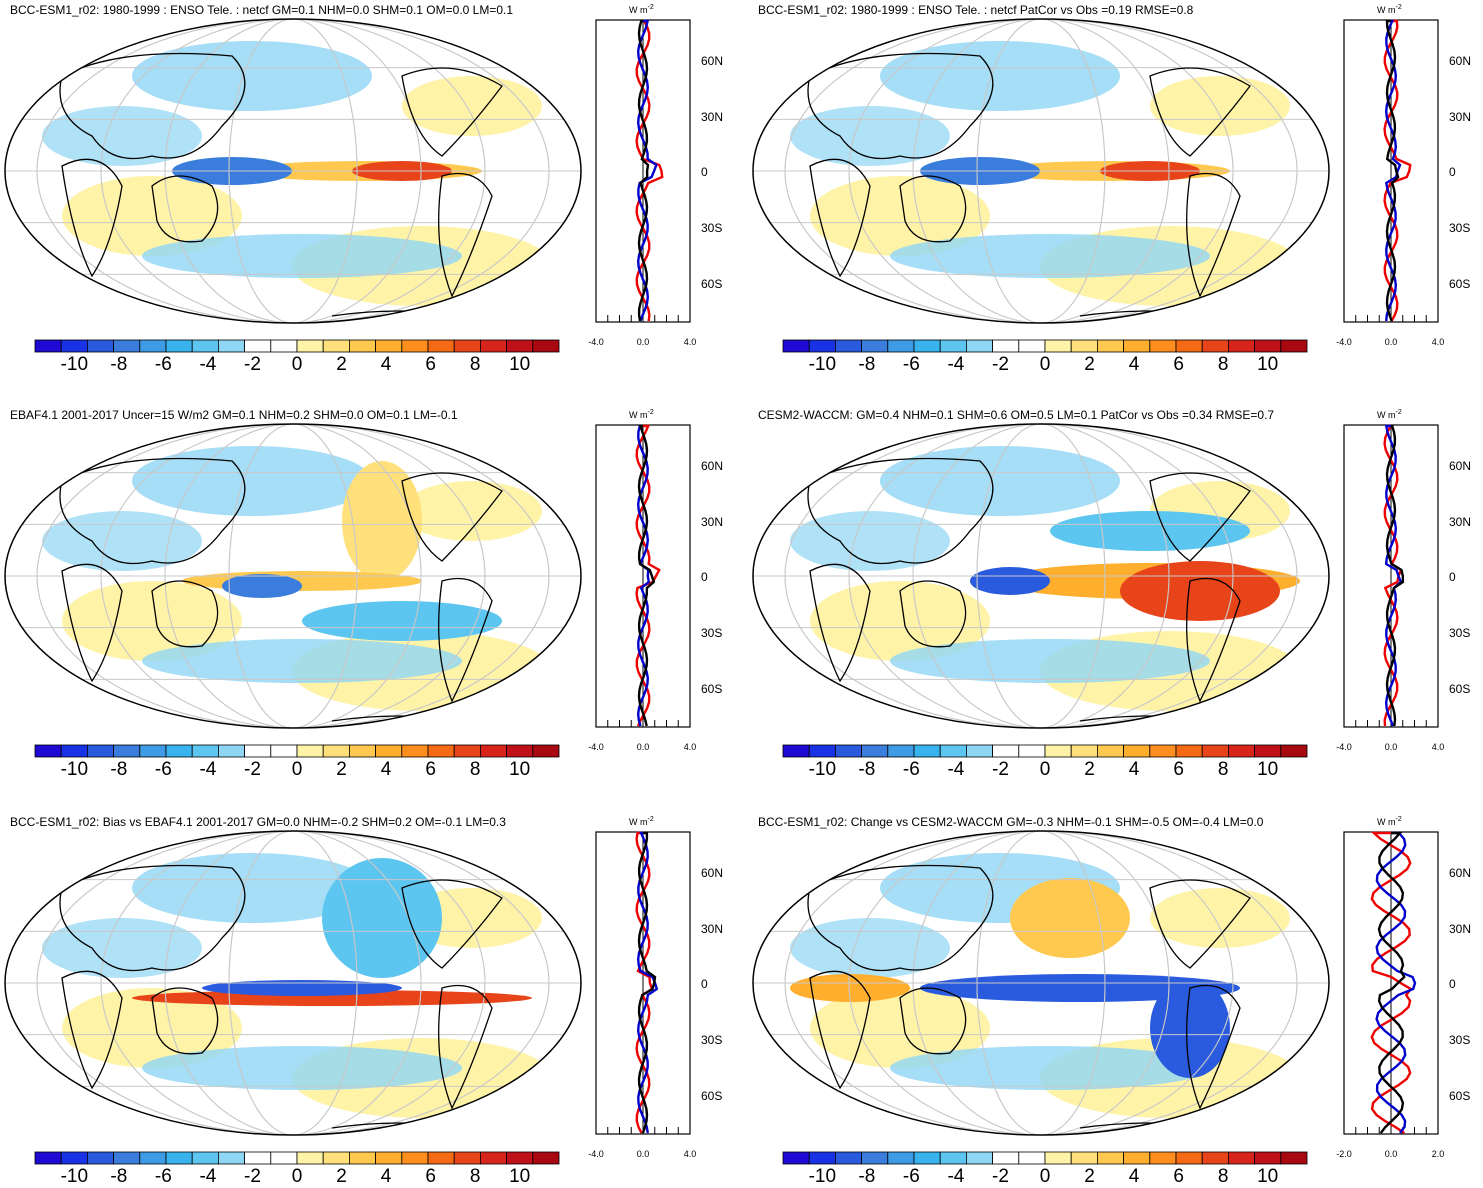  I want to click on profile-units: W m-2, so click(641, 9).